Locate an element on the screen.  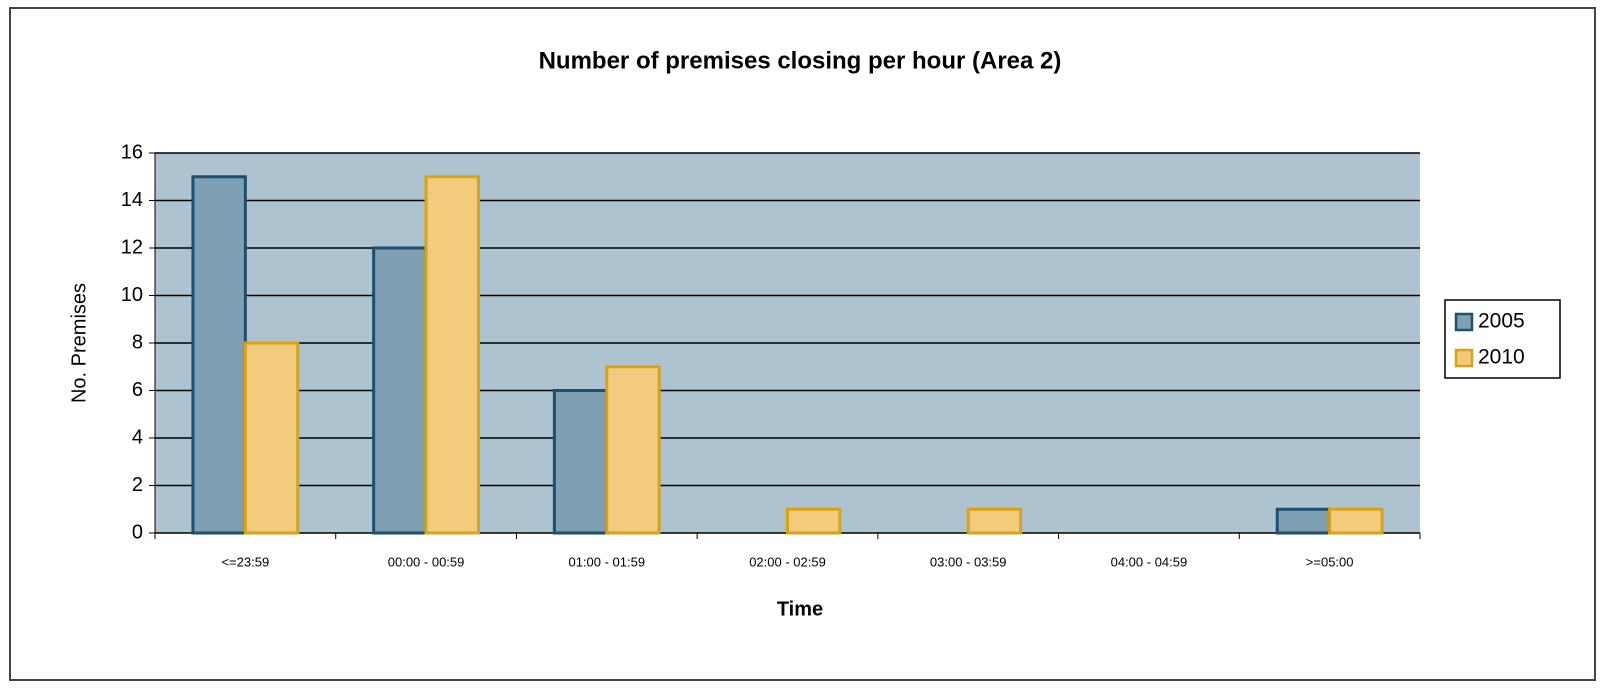
x-tick-label: 01:00 - 01:59 is located at coordinates (606, 561).